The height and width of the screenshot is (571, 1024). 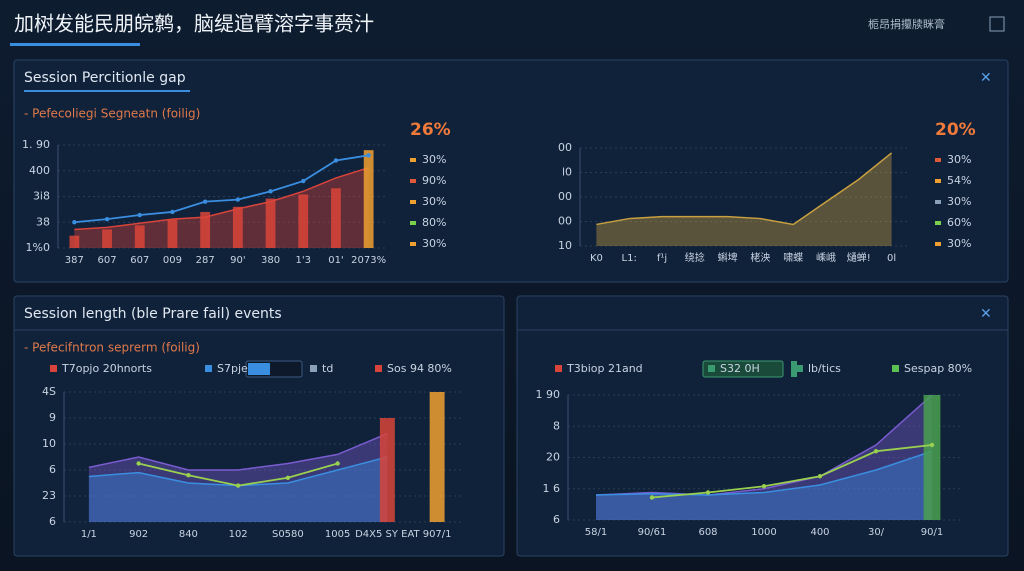 What do you see at coordinates (553, 457) in the screenshot?
I see `y-tick-label: 20` at bounding box center [553, 457].